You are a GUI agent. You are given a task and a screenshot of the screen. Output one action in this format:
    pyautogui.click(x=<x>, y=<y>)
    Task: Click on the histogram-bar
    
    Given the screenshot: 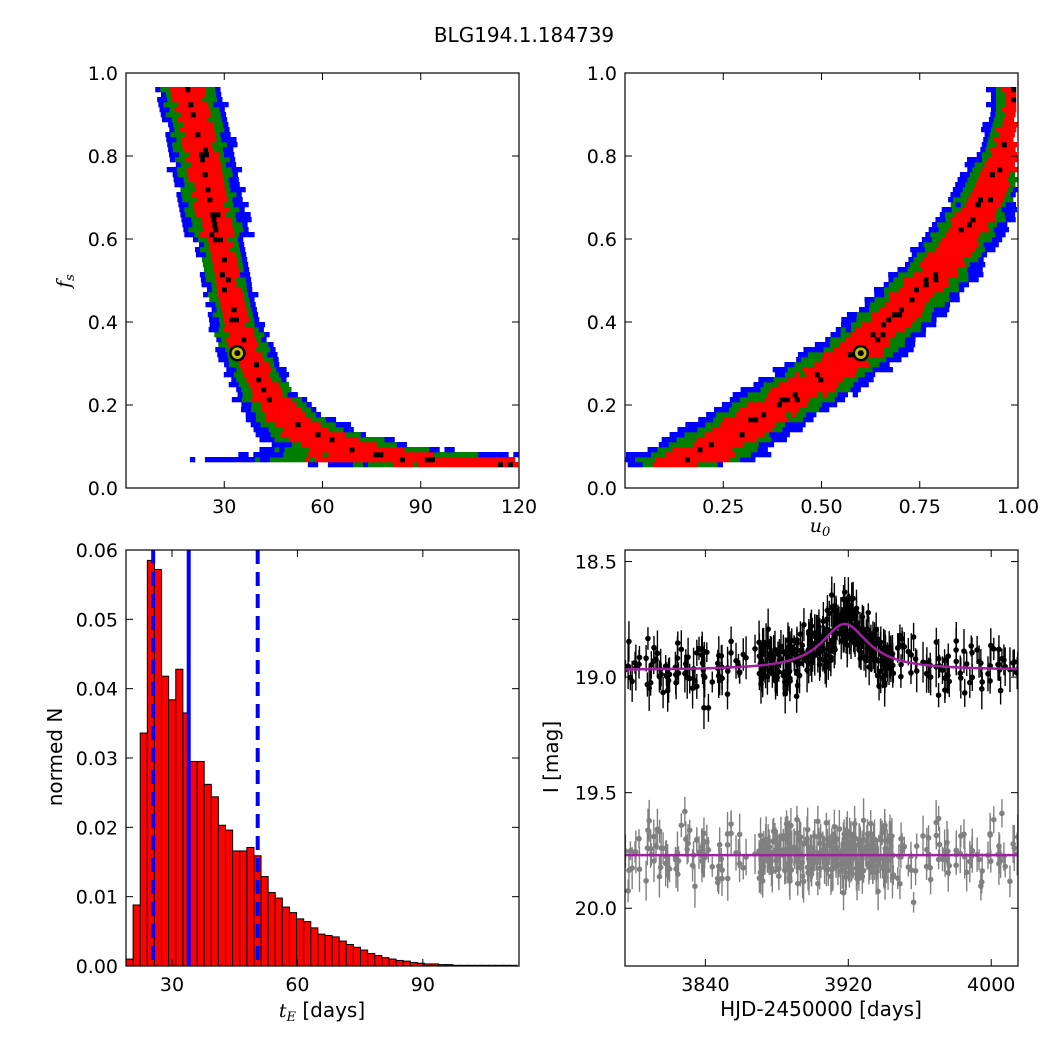 What is the action you would take?
    pyautogui.click(x=385, y=962)
    